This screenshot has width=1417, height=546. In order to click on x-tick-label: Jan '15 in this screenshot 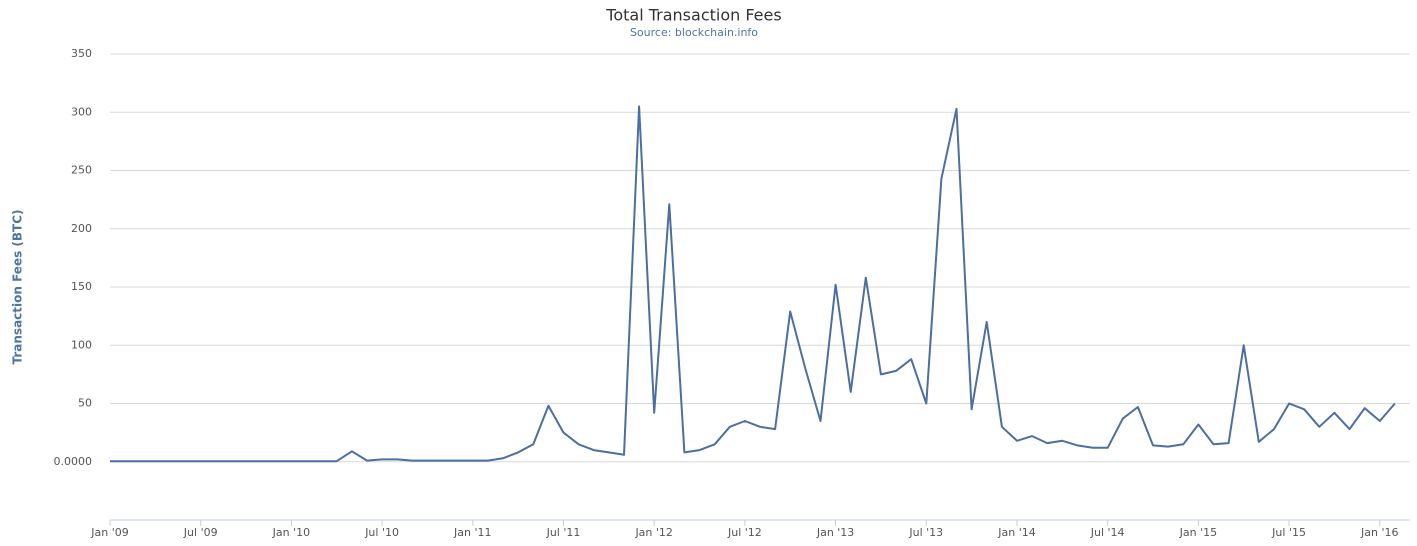, I will do `click(1198, 532)`.